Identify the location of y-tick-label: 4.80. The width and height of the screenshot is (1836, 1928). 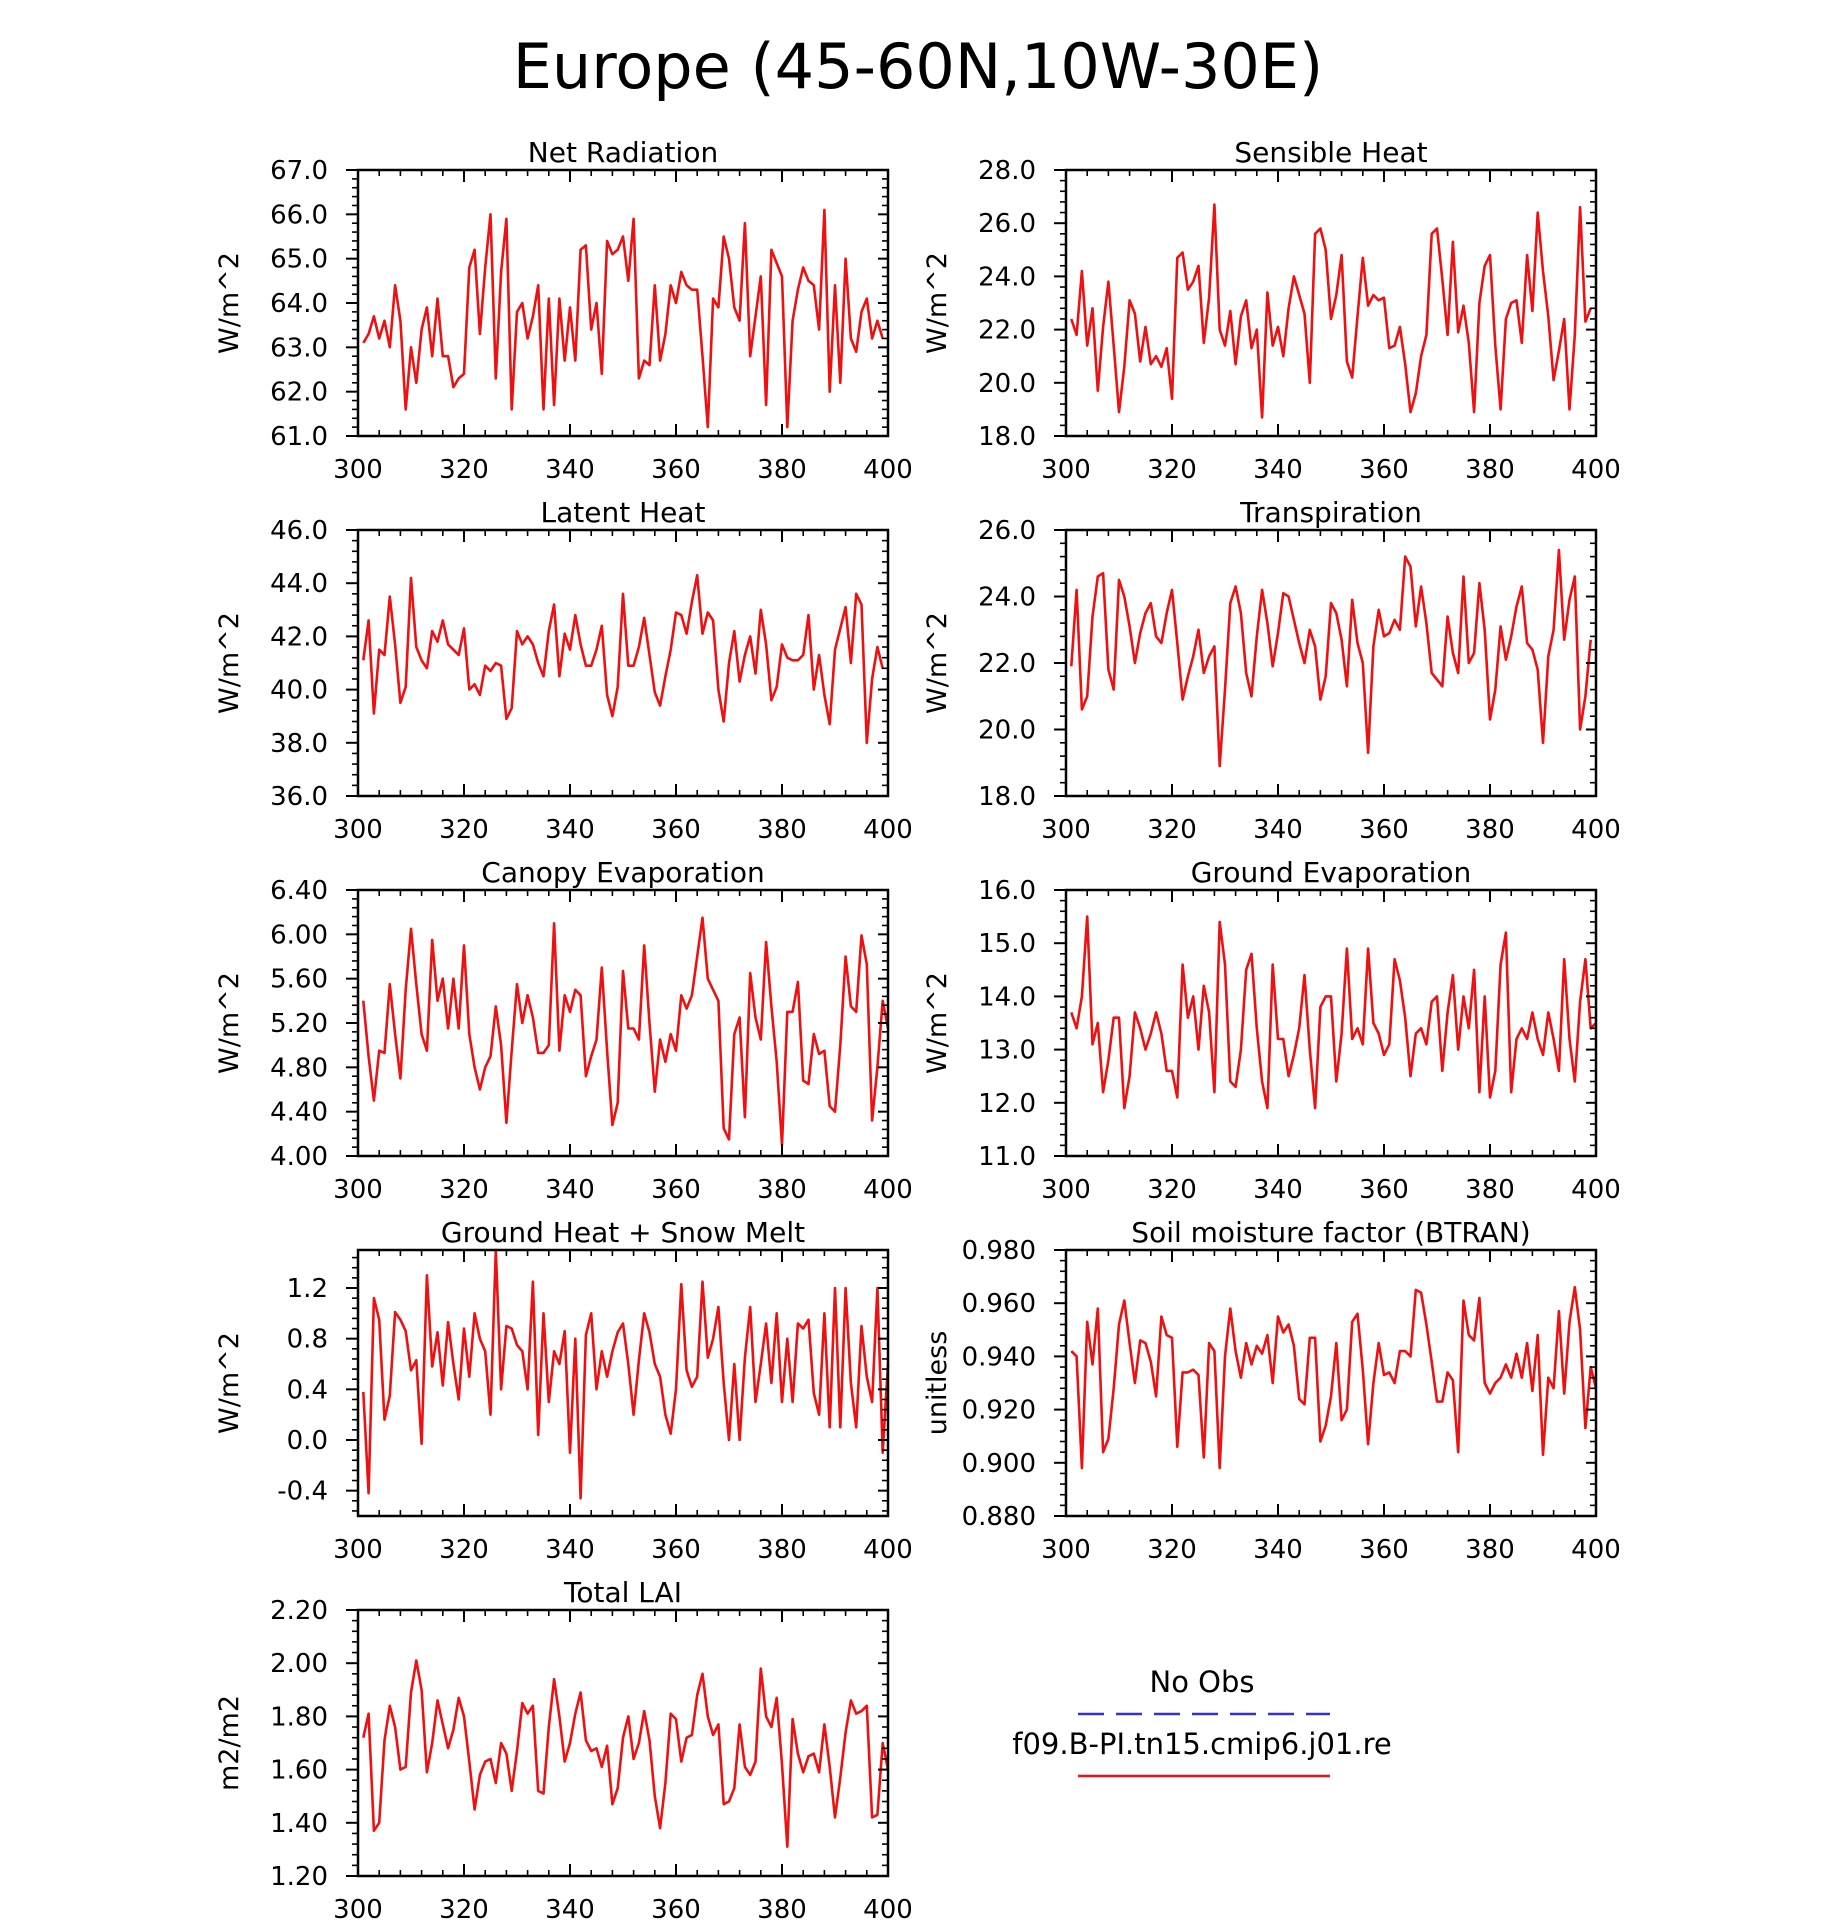
(299, 1068).